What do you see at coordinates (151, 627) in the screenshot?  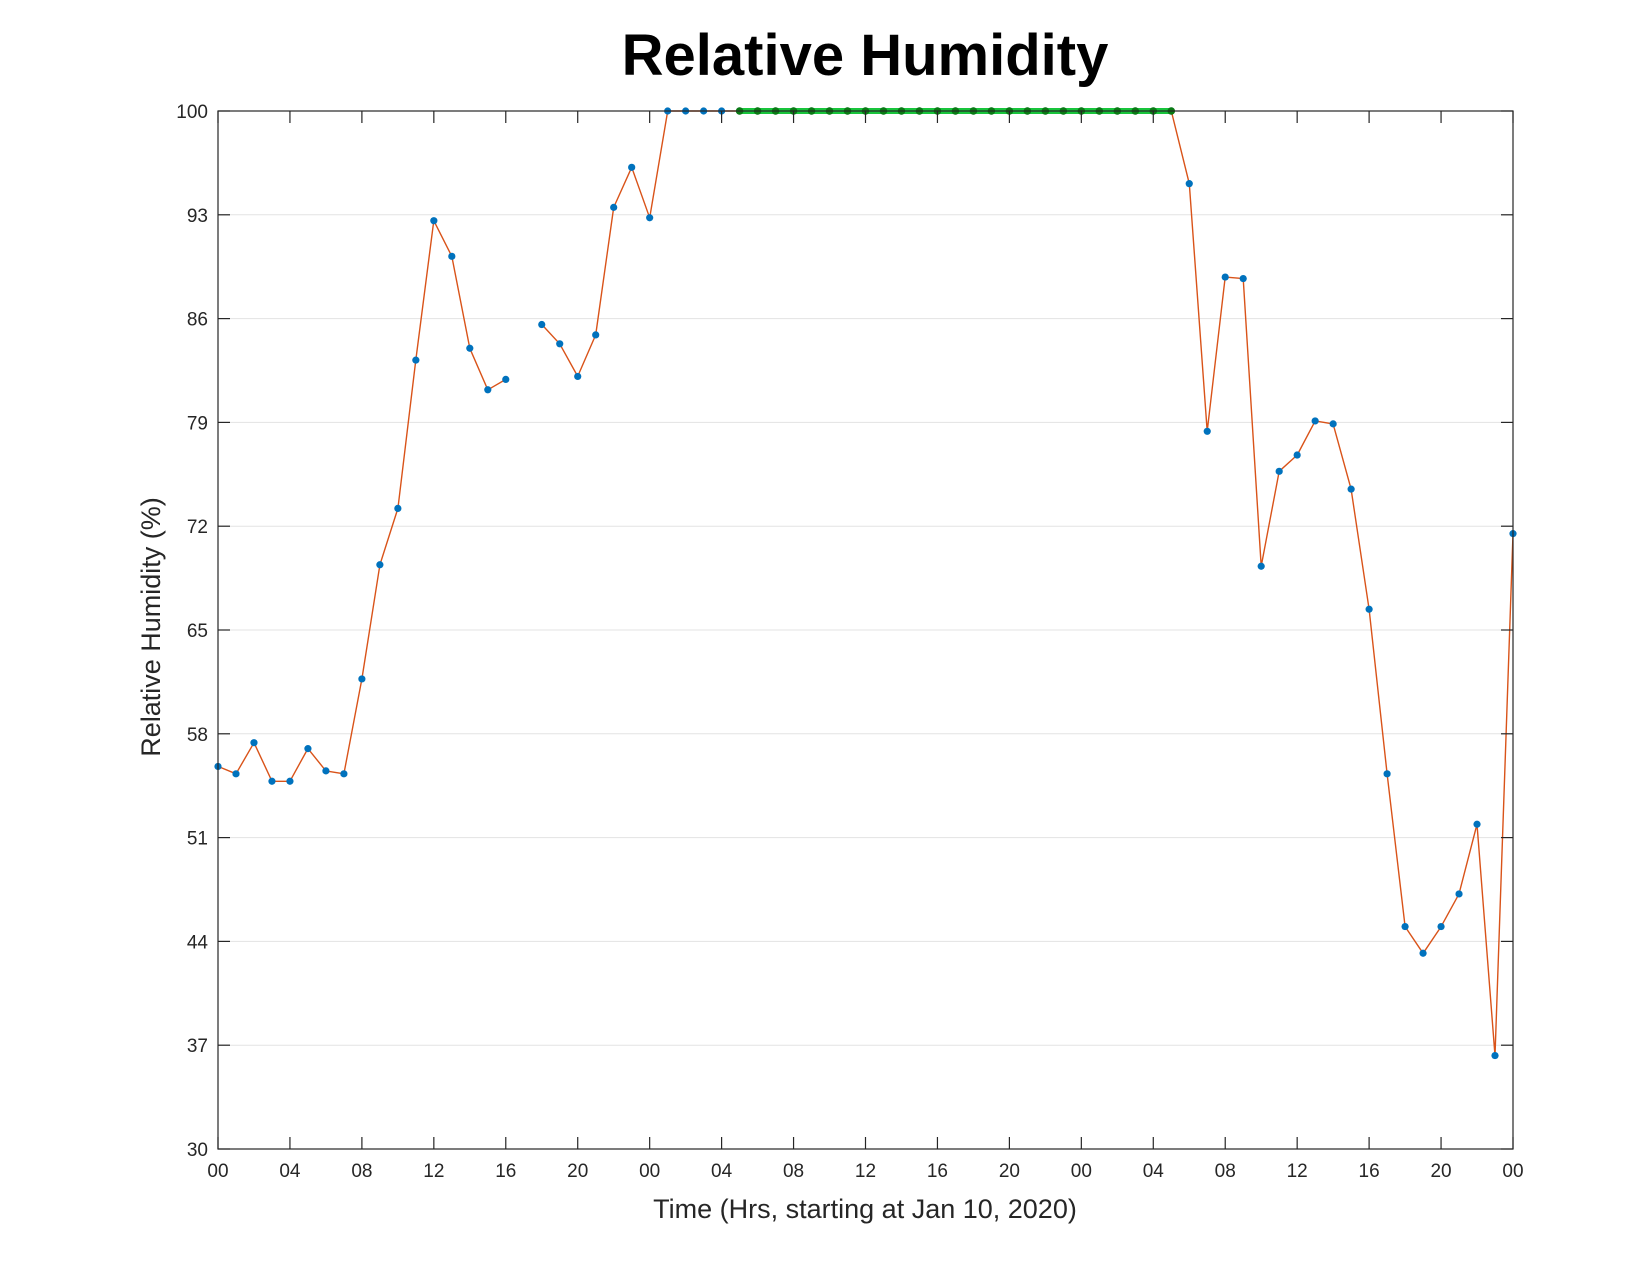 I see `y-axis-label: Relative Humidity (%)` at bounding box center [151, 627].